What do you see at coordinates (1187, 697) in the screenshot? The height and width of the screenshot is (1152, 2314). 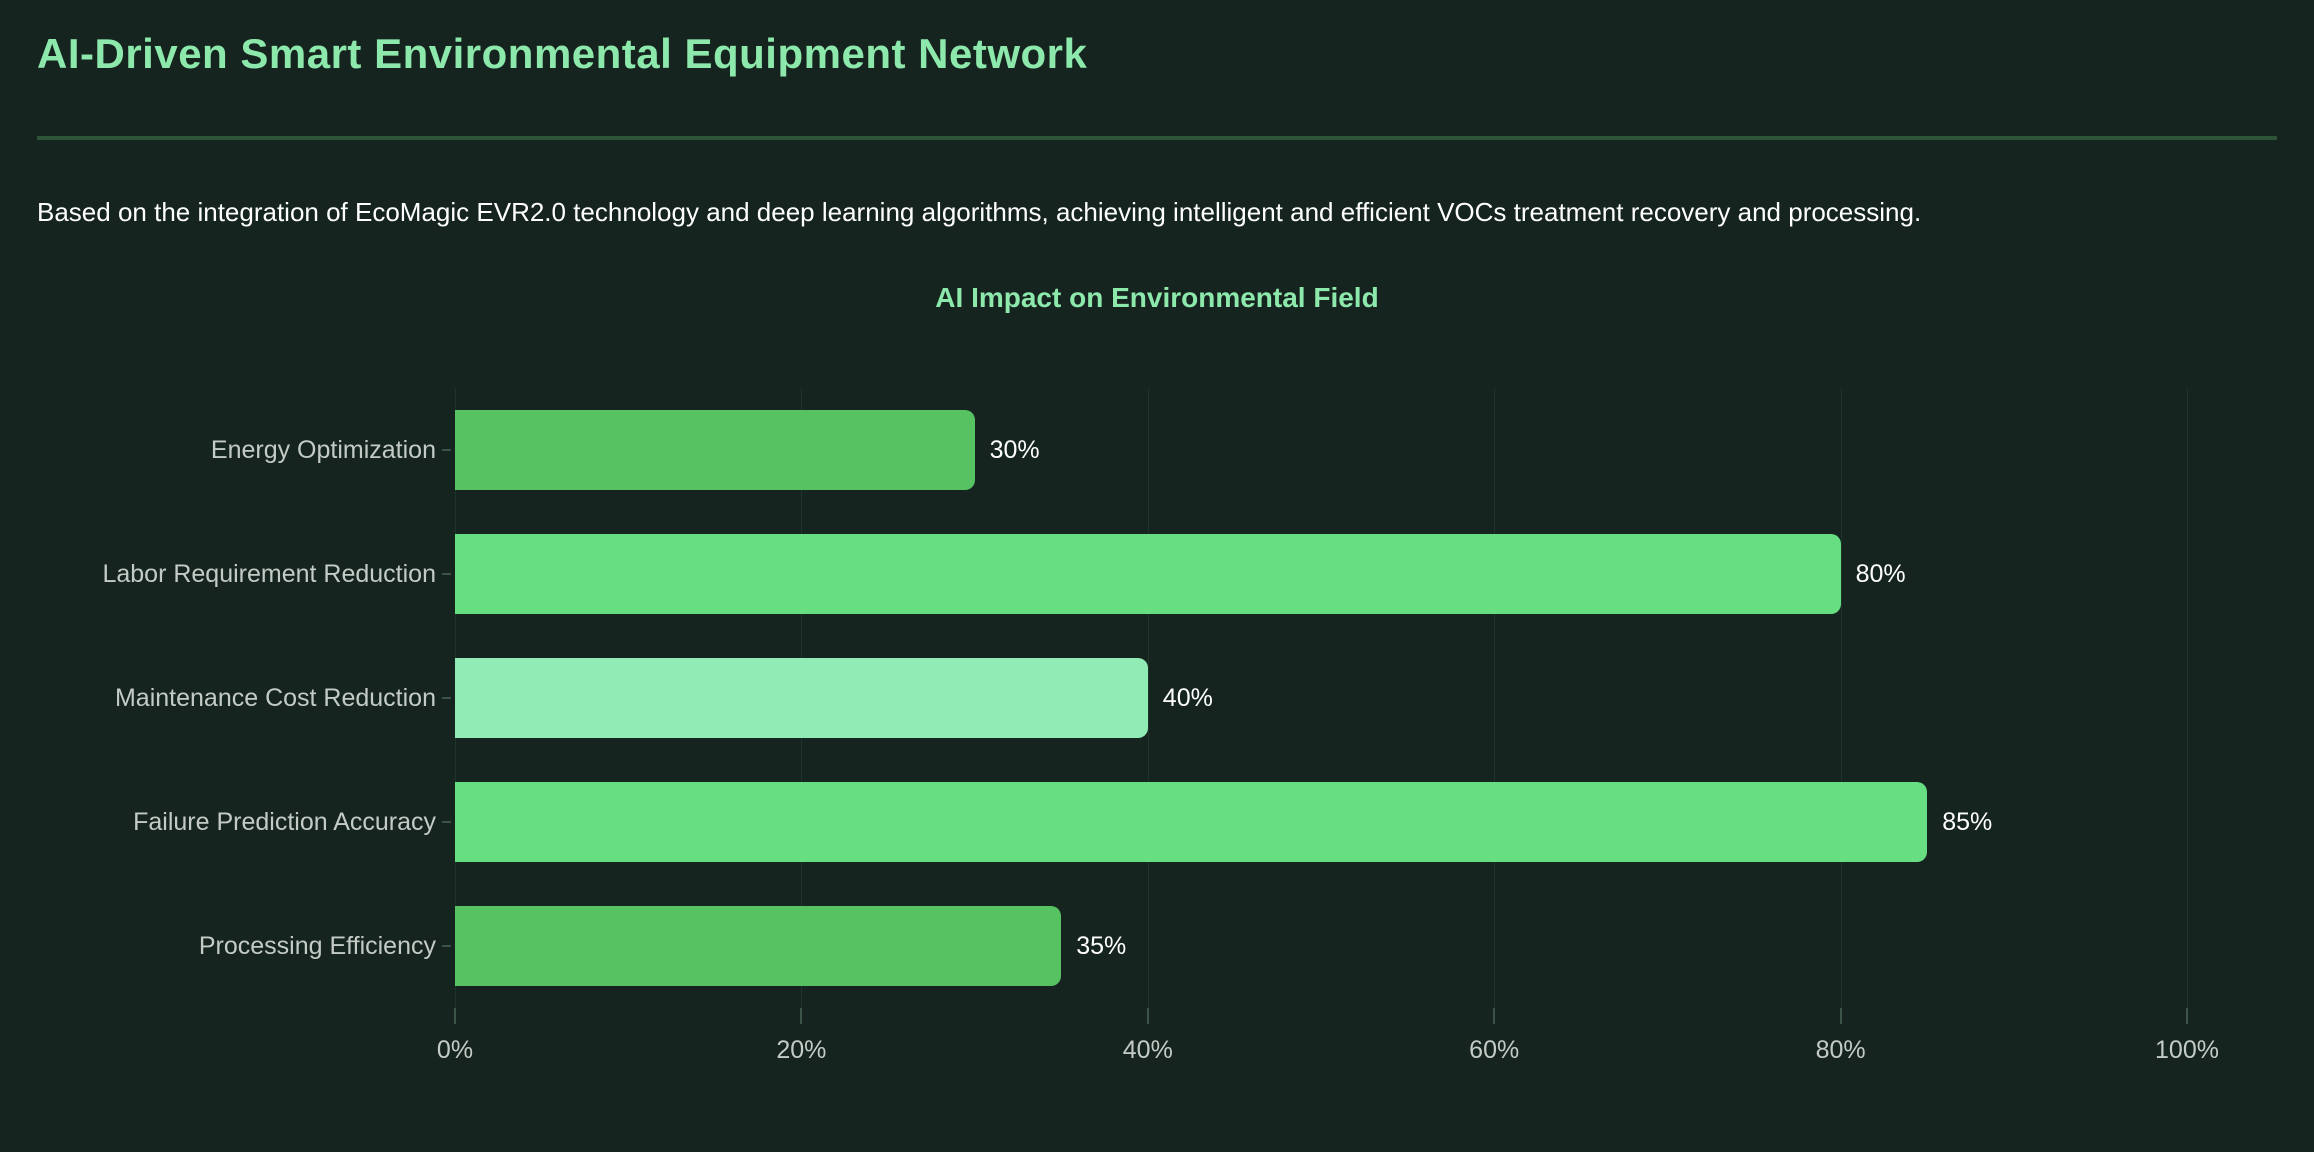 I see `value-label-maintenance-cost-reduction: 40%` at bounding box center [1187, 697].